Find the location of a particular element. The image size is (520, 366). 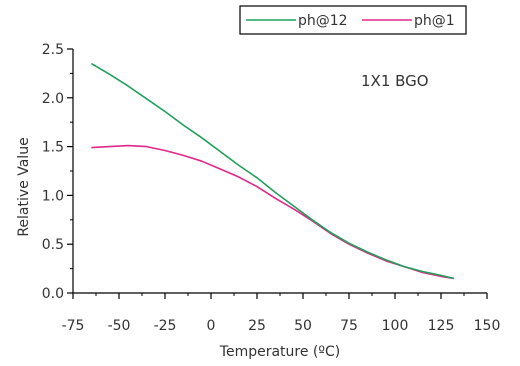

x-tick-label: 100 is located at coordinates (395, 326).